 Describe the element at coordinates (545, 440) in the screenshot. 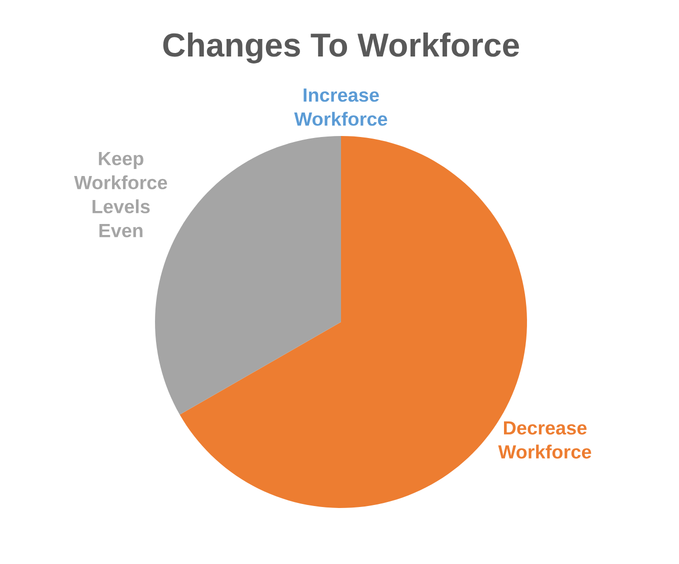

I see `slice-label: Decrease Workforce` at that location.